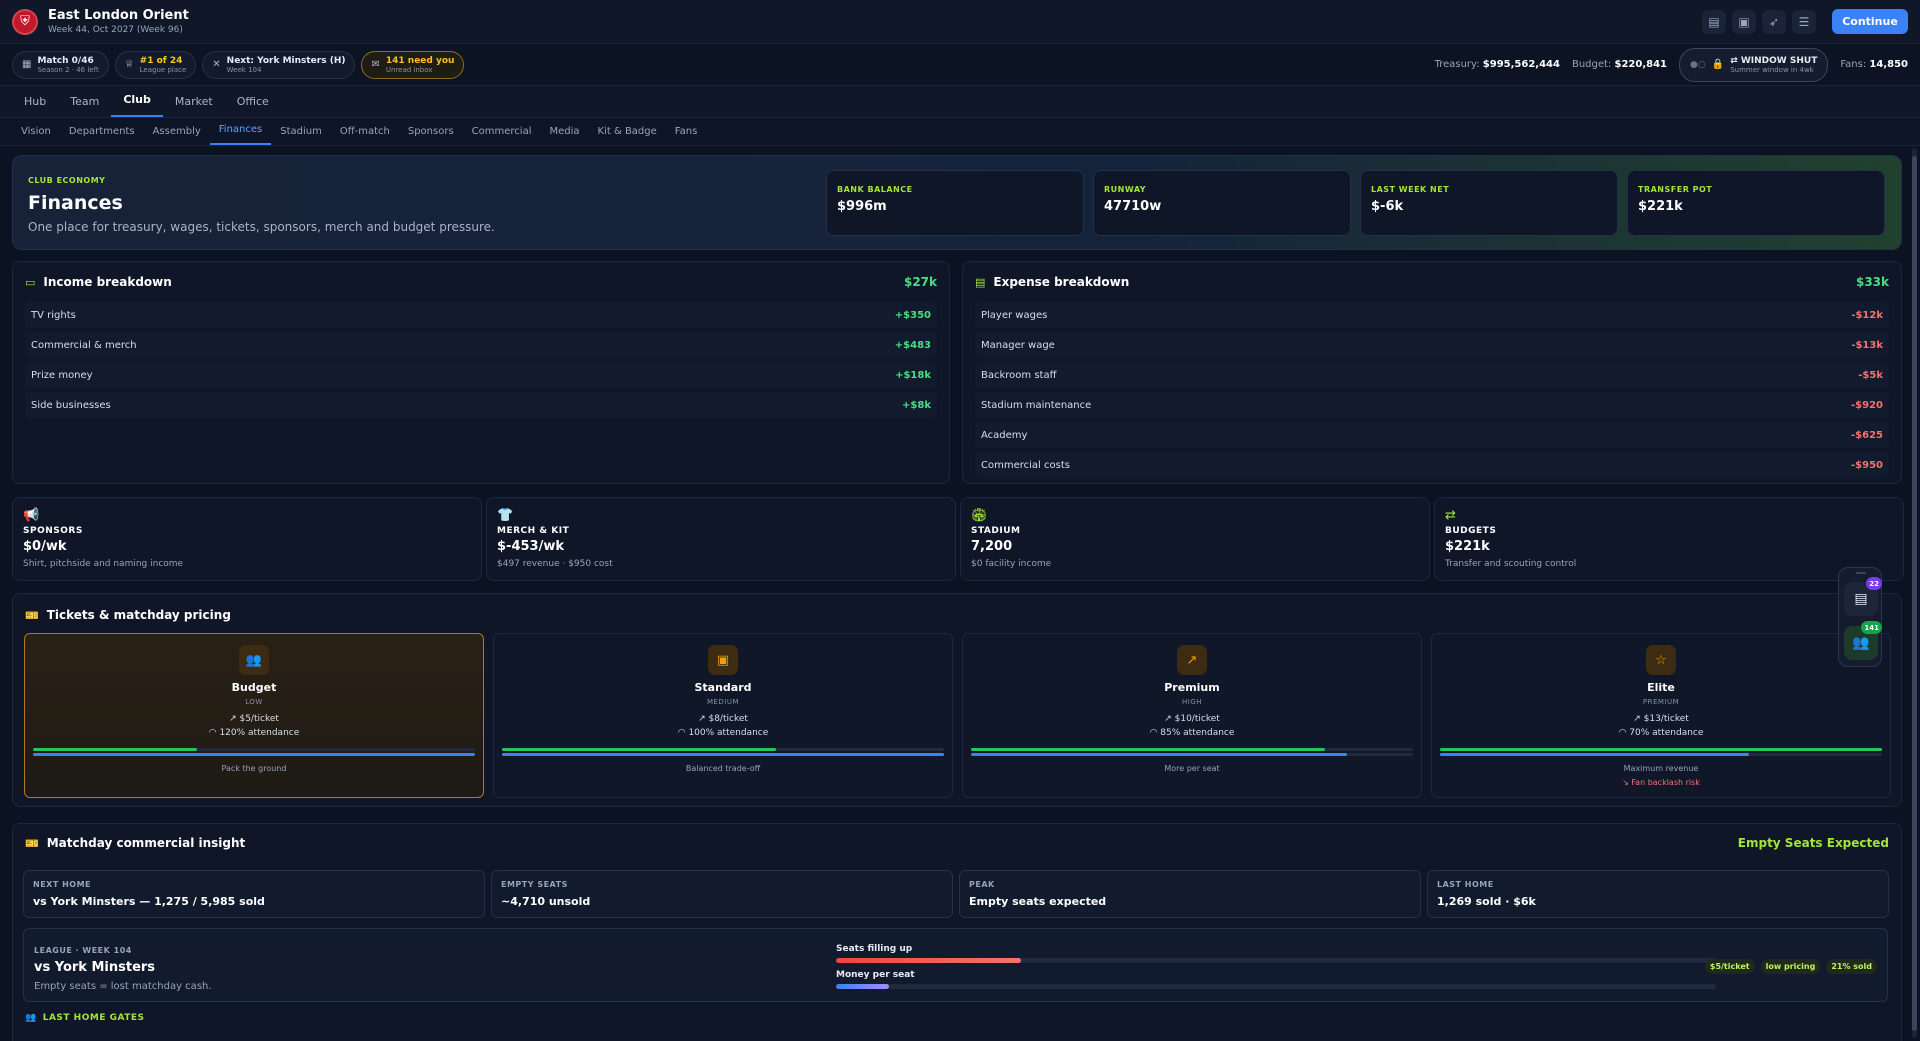 The image size is (1920, 1041). Describe the element at coordinates (982, 884) in the screenshot. I see `box-label: PEAK` at that location.